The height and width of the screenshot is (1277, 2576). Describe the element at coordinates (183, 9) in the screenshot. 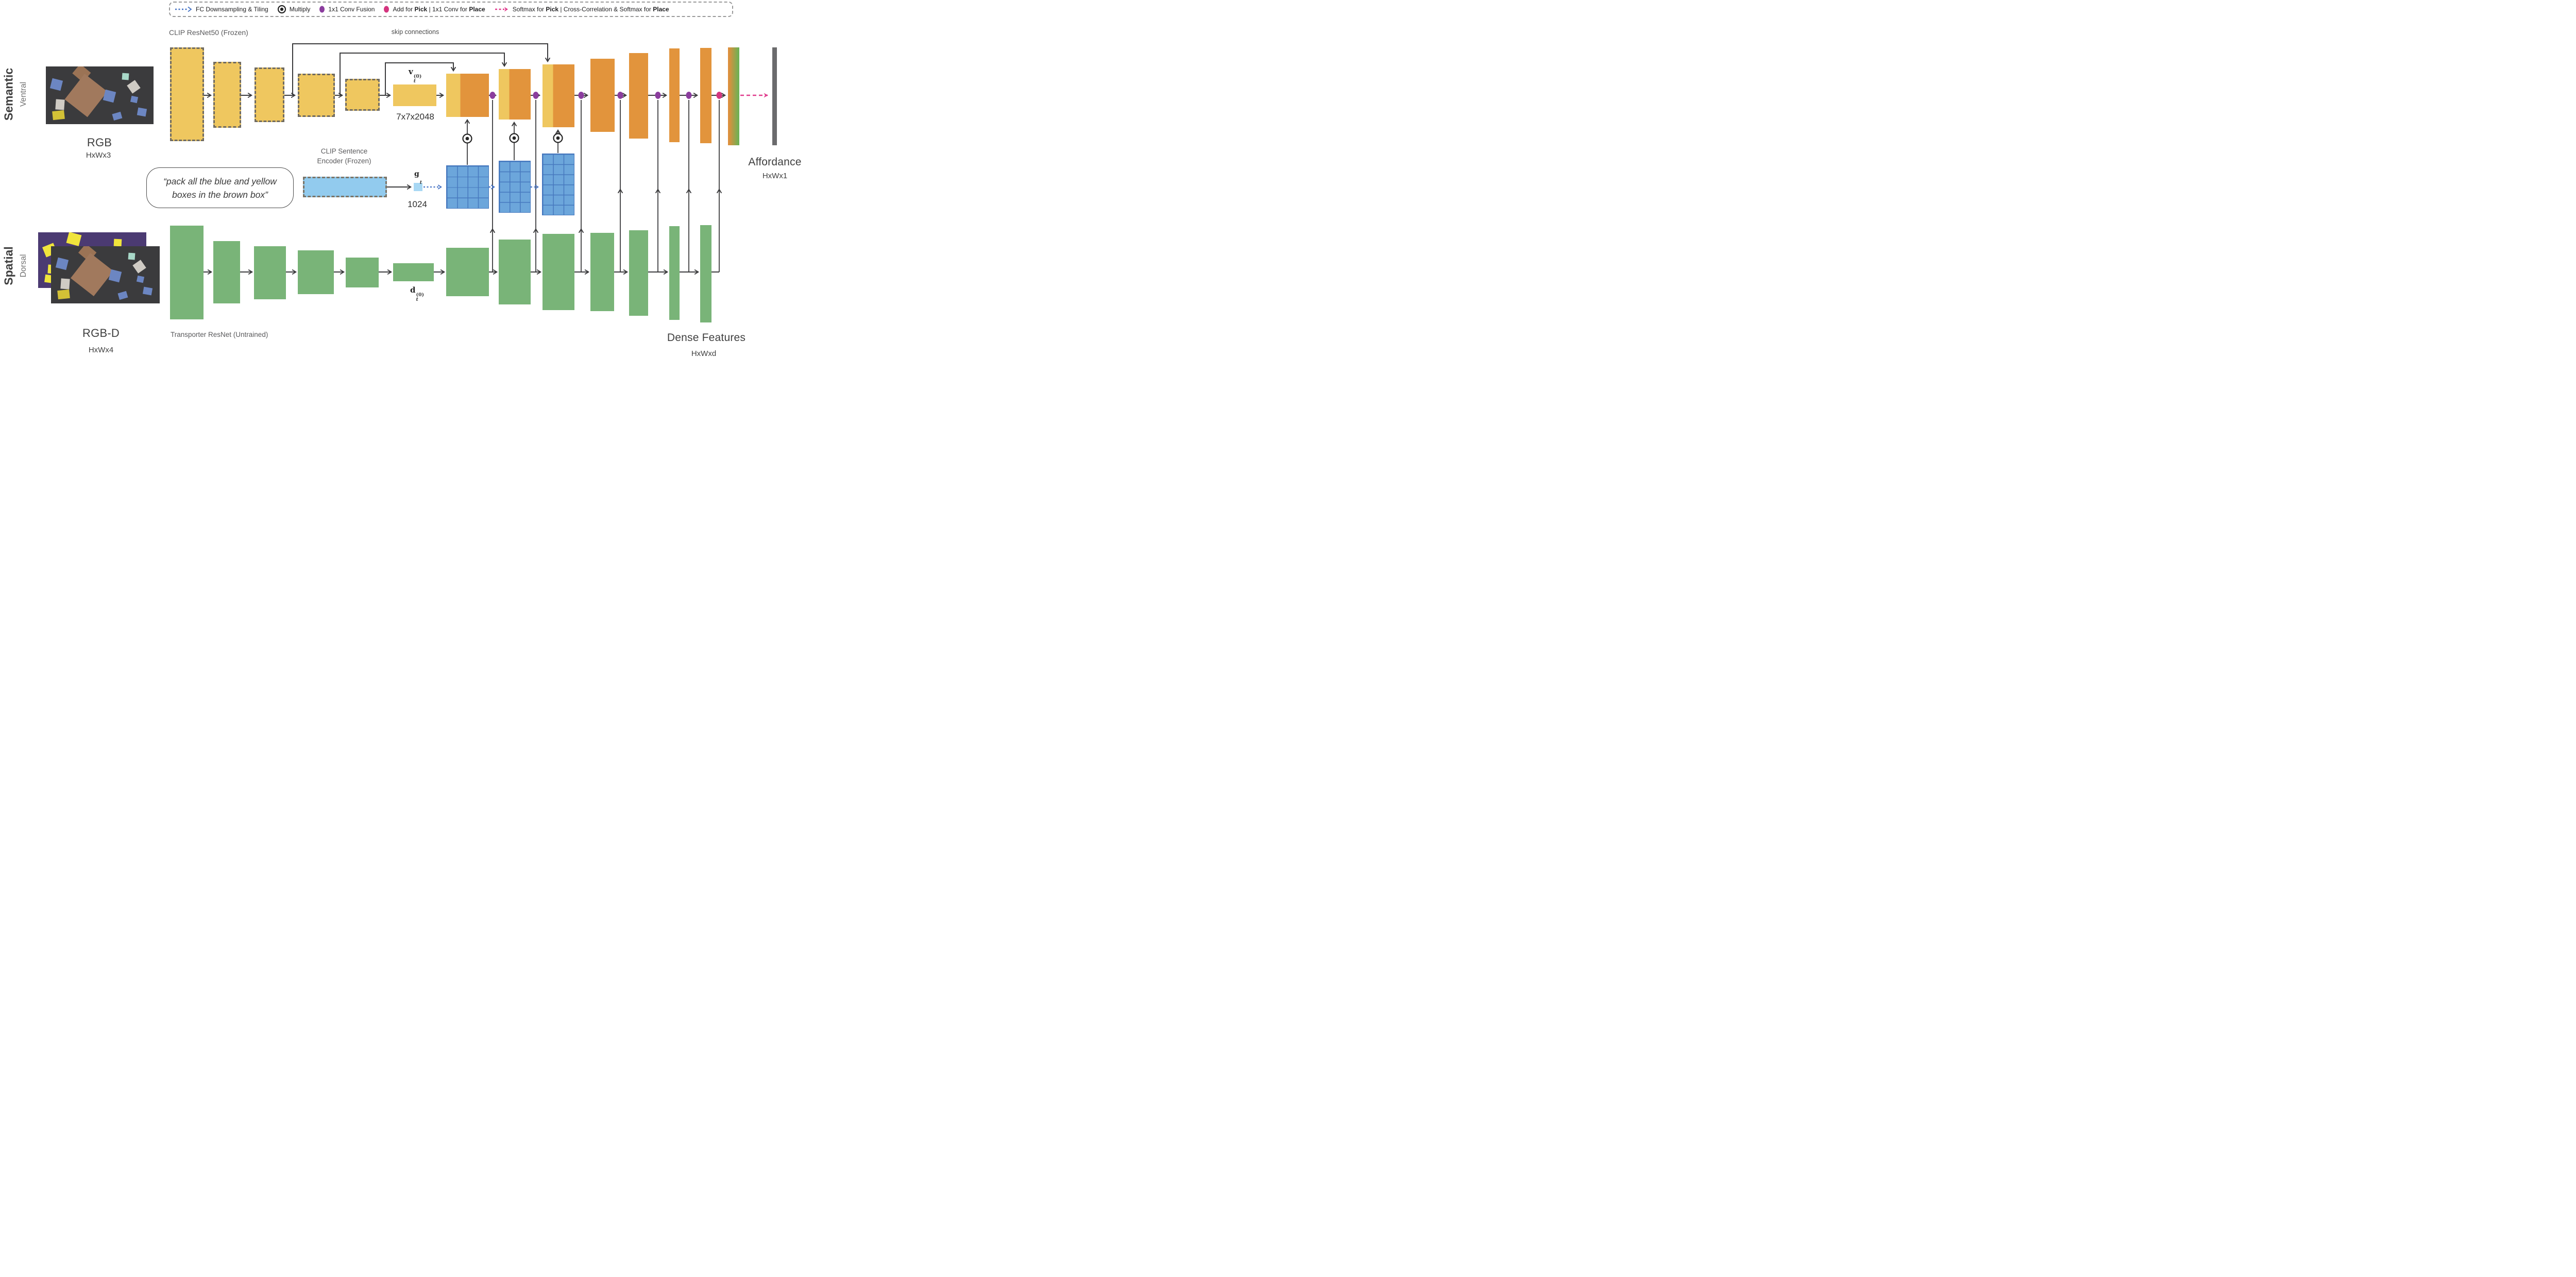

I see `fc-downsampling-arrow-icon` at that location.